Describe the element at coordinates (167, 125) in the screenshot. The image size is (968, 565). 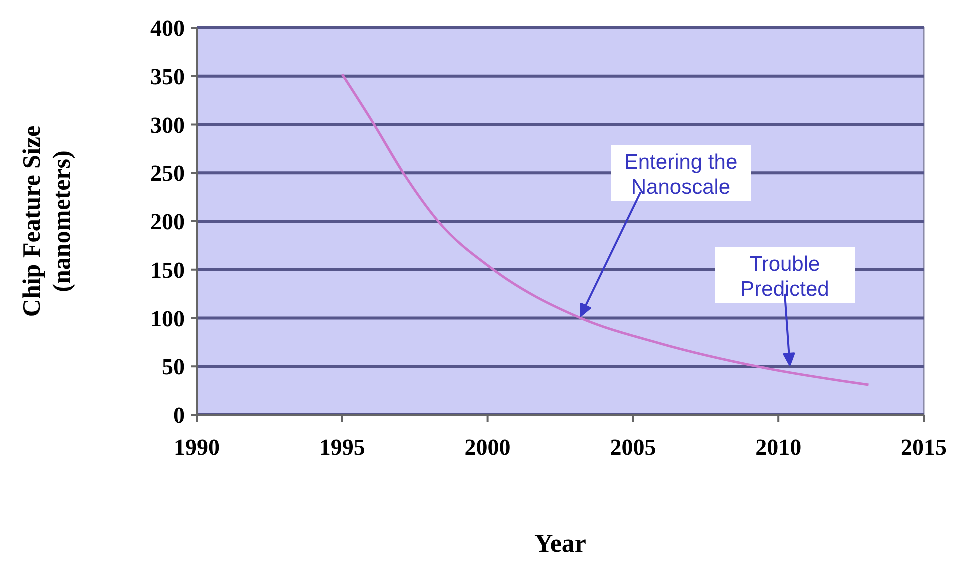
I see `y-tick-label: 300` at that location.